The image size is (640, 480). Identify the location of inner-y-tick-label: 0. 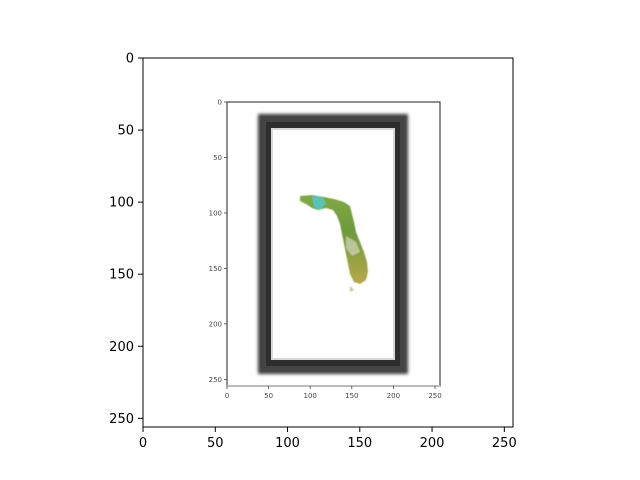
(220, 103).